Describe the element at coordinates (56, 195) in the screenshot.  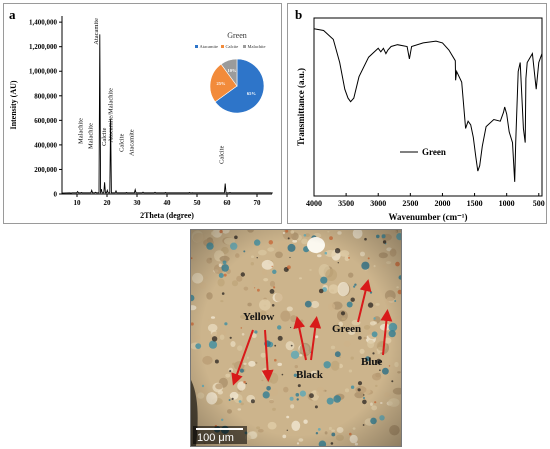
I see `y-tick-label: 0` at that location.